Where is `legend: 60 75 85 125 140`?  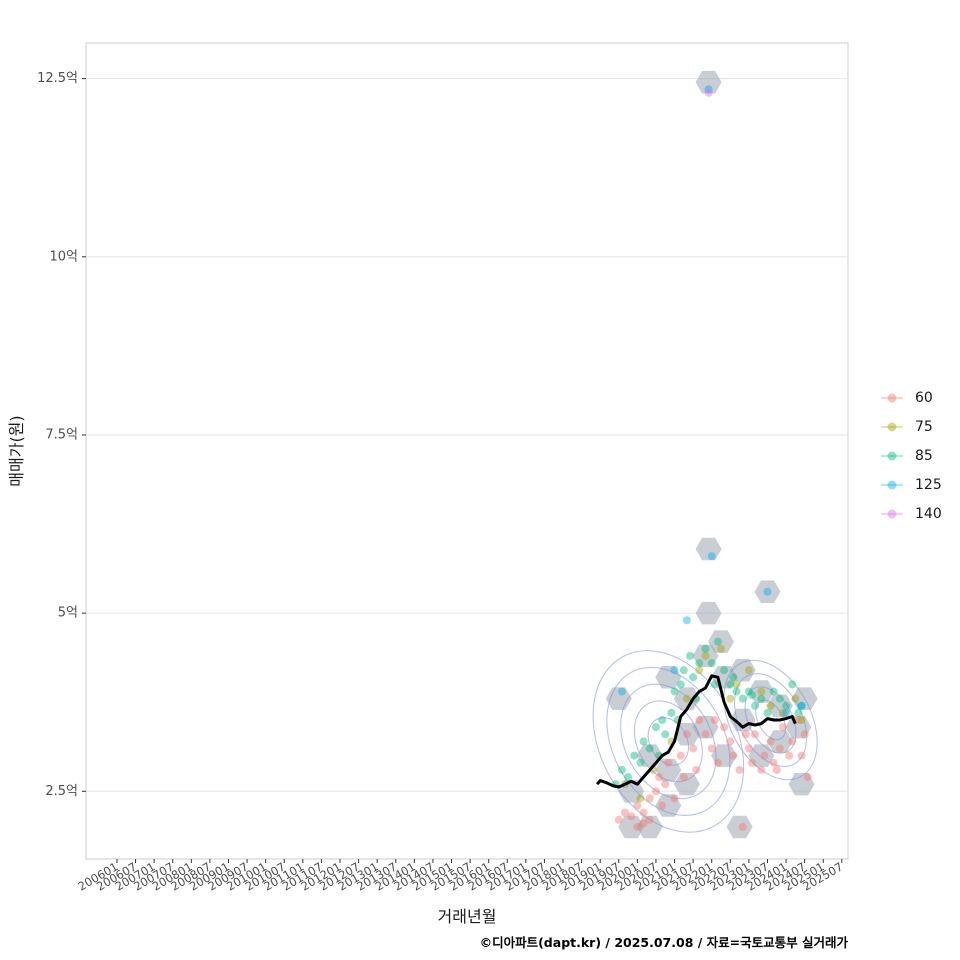
legend: 60 75 85 125 140 is located at coordinates (911, 456).